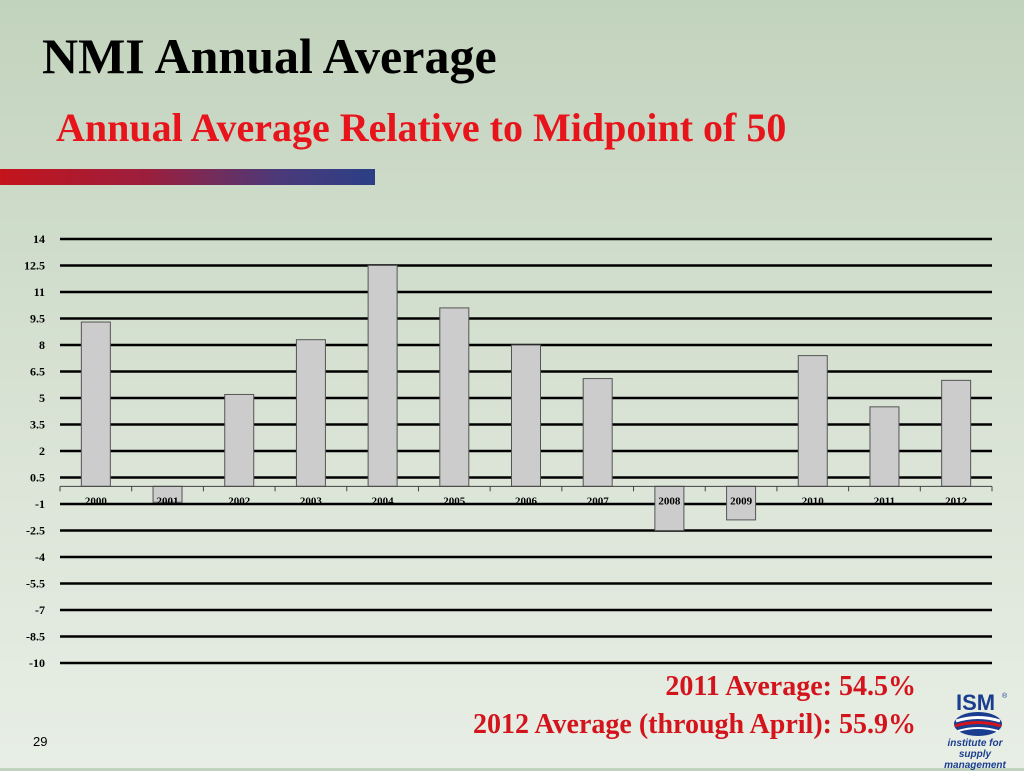  I want to click on page-number: 29, so click(40, 741).